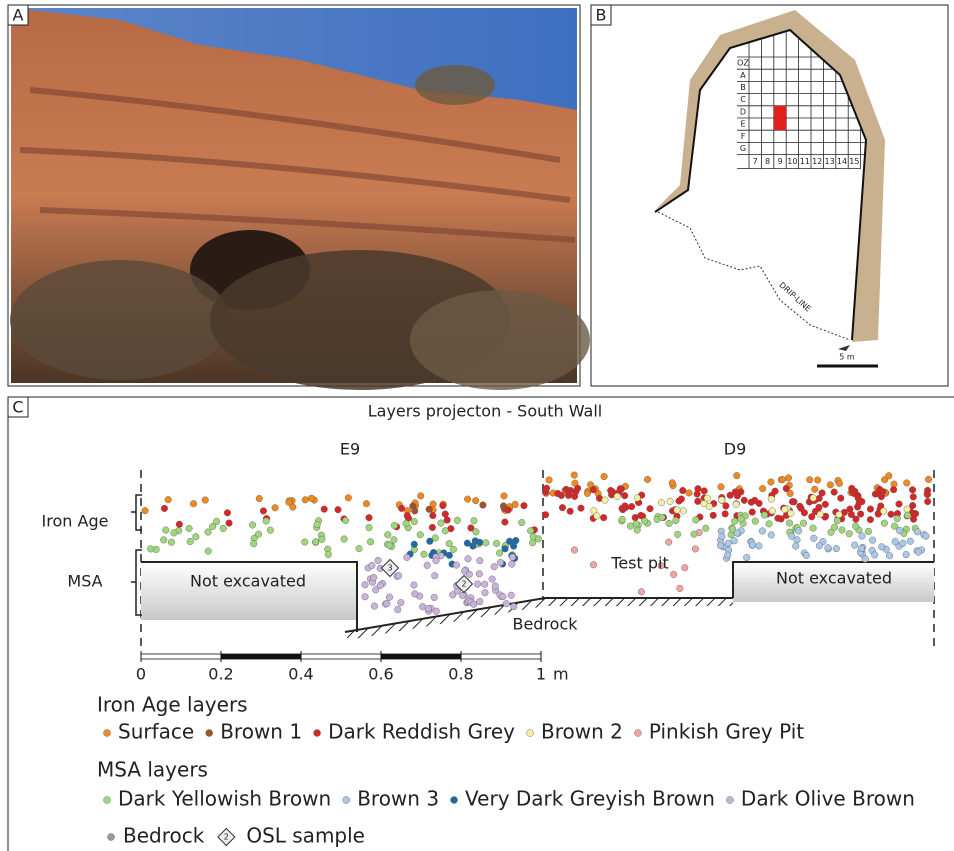  Describe the element at coordinates (156, 732) in the screenshot. I see `legend-label: Surface` at that location.